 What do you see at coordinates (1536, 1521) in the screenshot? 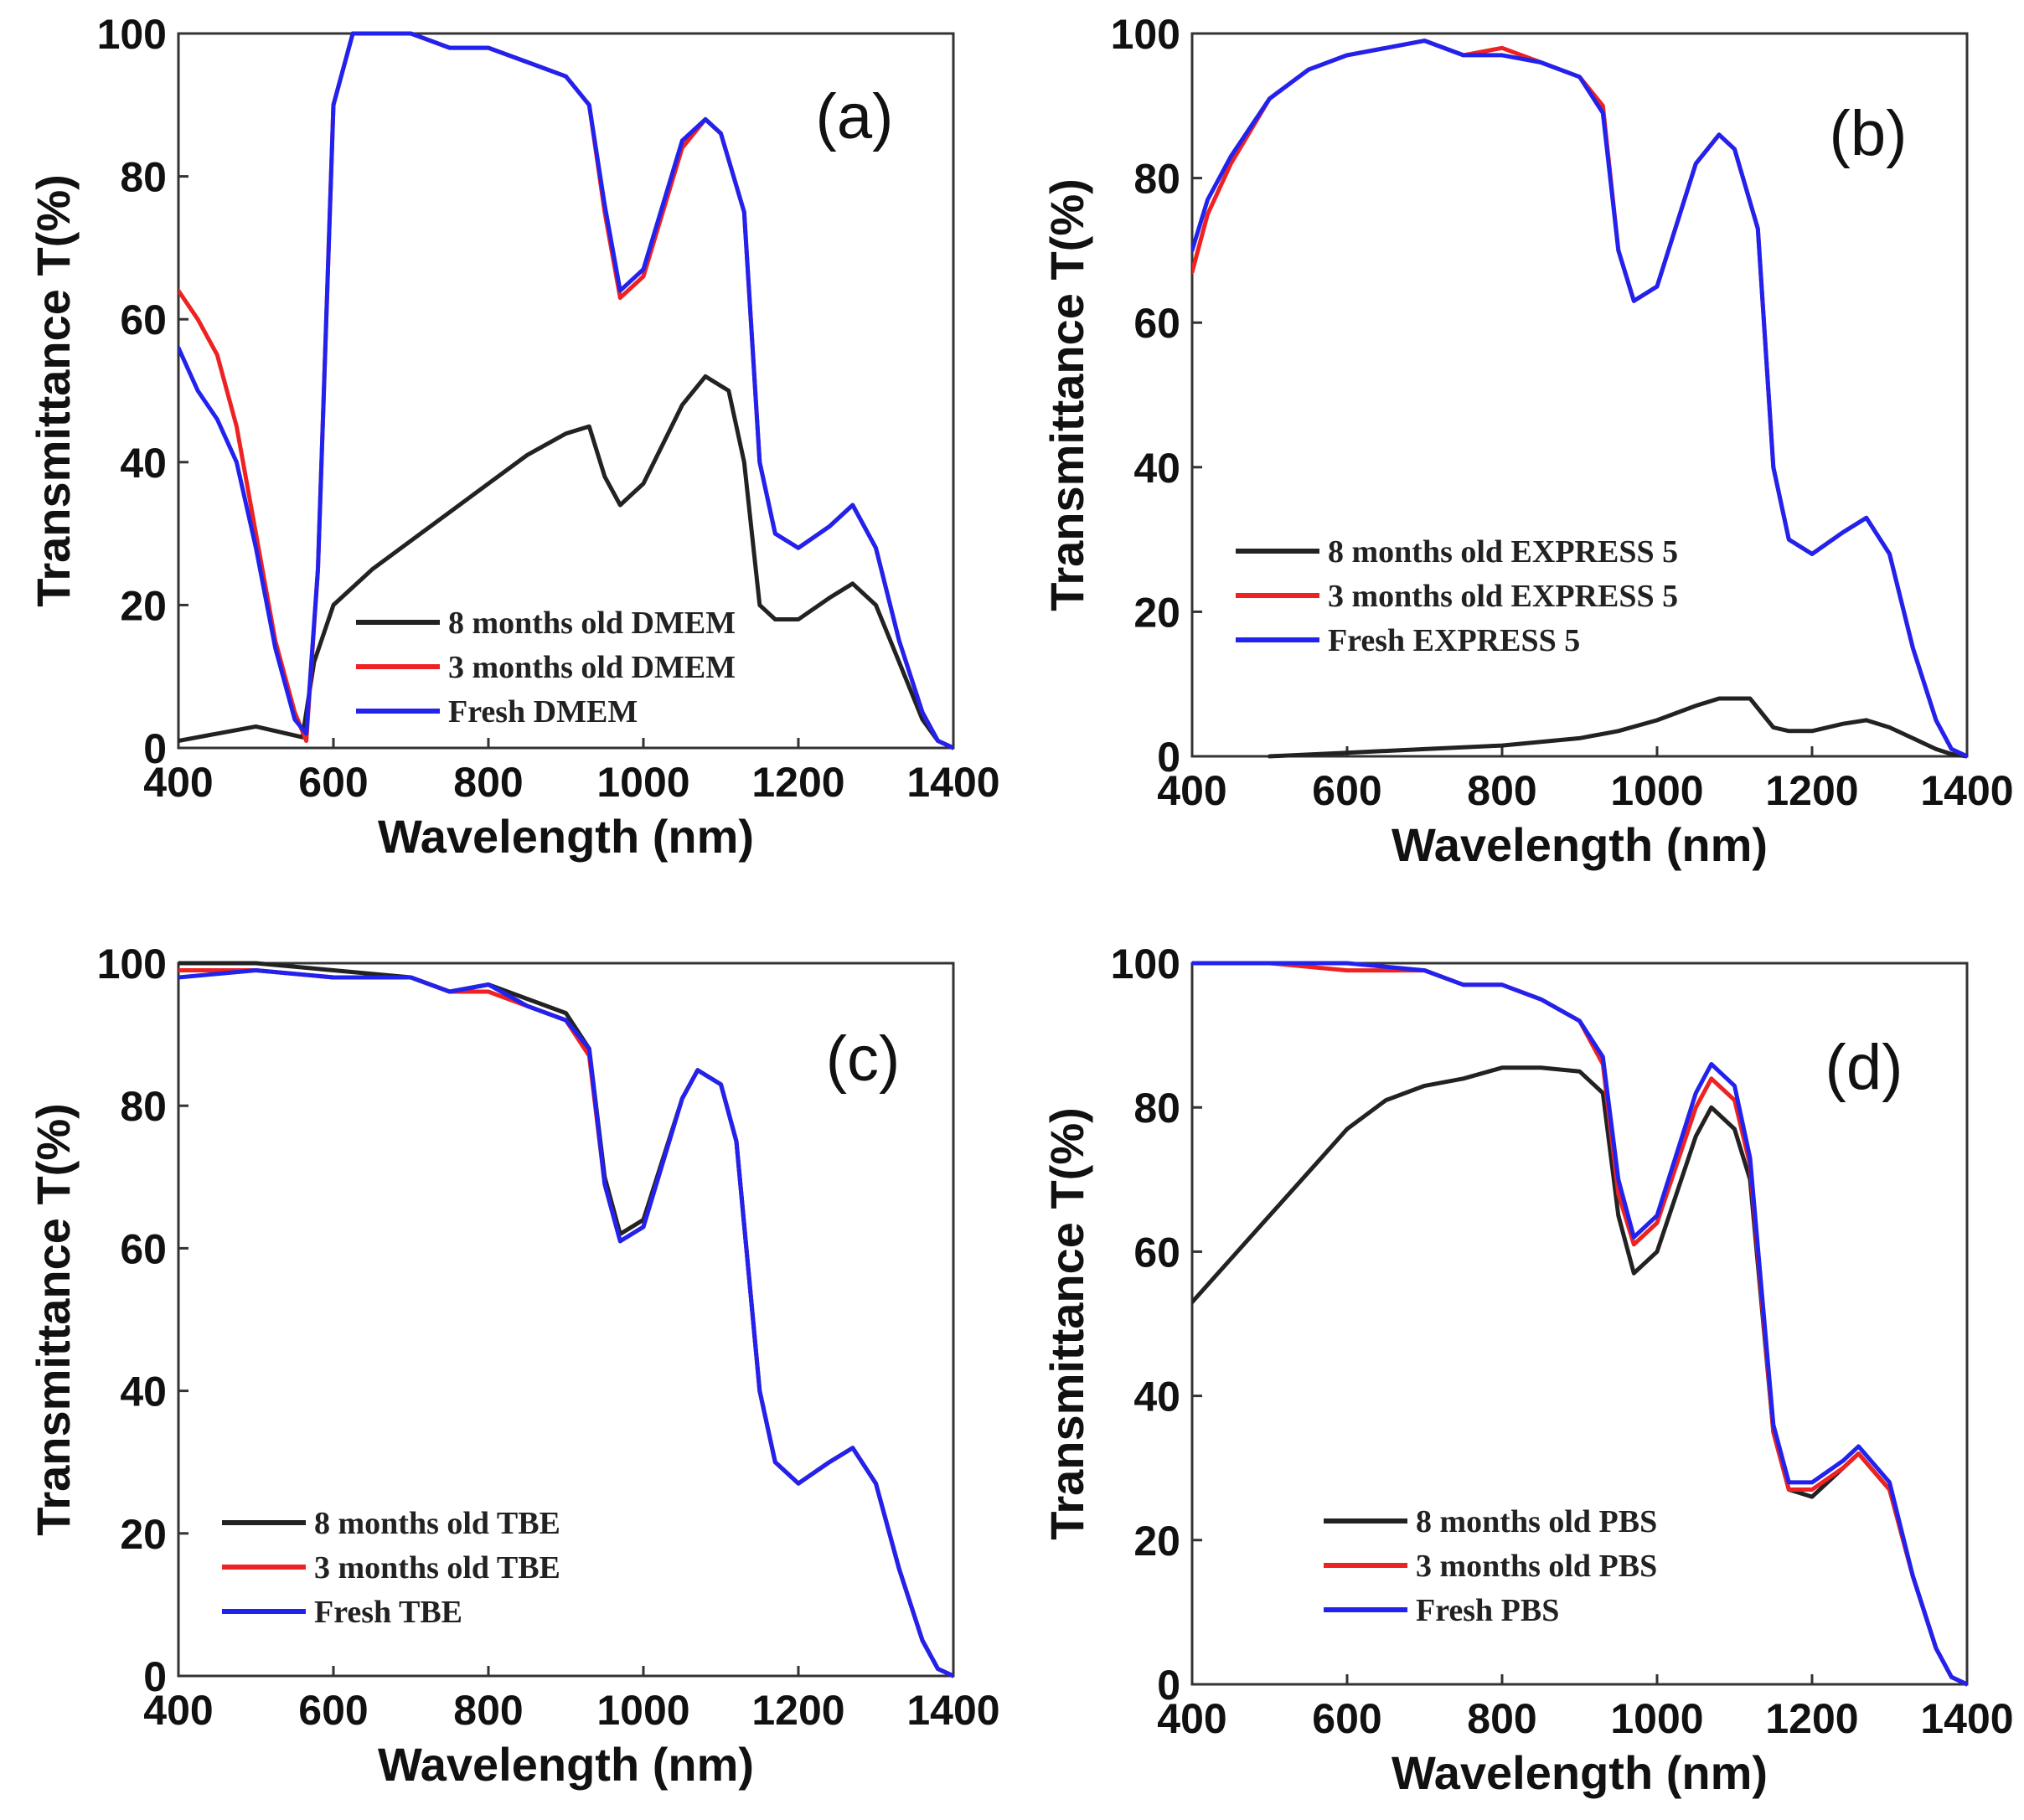
I see `legend-label: 8 months old PBS` at bounding box center [1536, 1521].